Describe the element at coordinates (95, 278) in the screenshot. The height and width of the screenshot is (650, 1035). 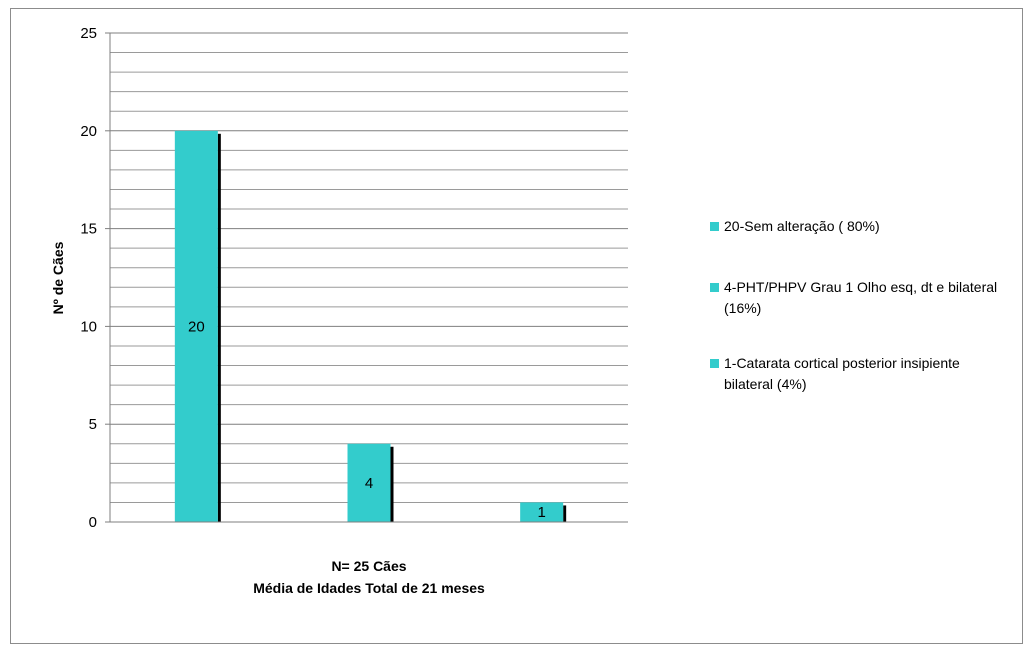
I see `y-axis-ticks: 0 5 10 15 20 25` at that location.